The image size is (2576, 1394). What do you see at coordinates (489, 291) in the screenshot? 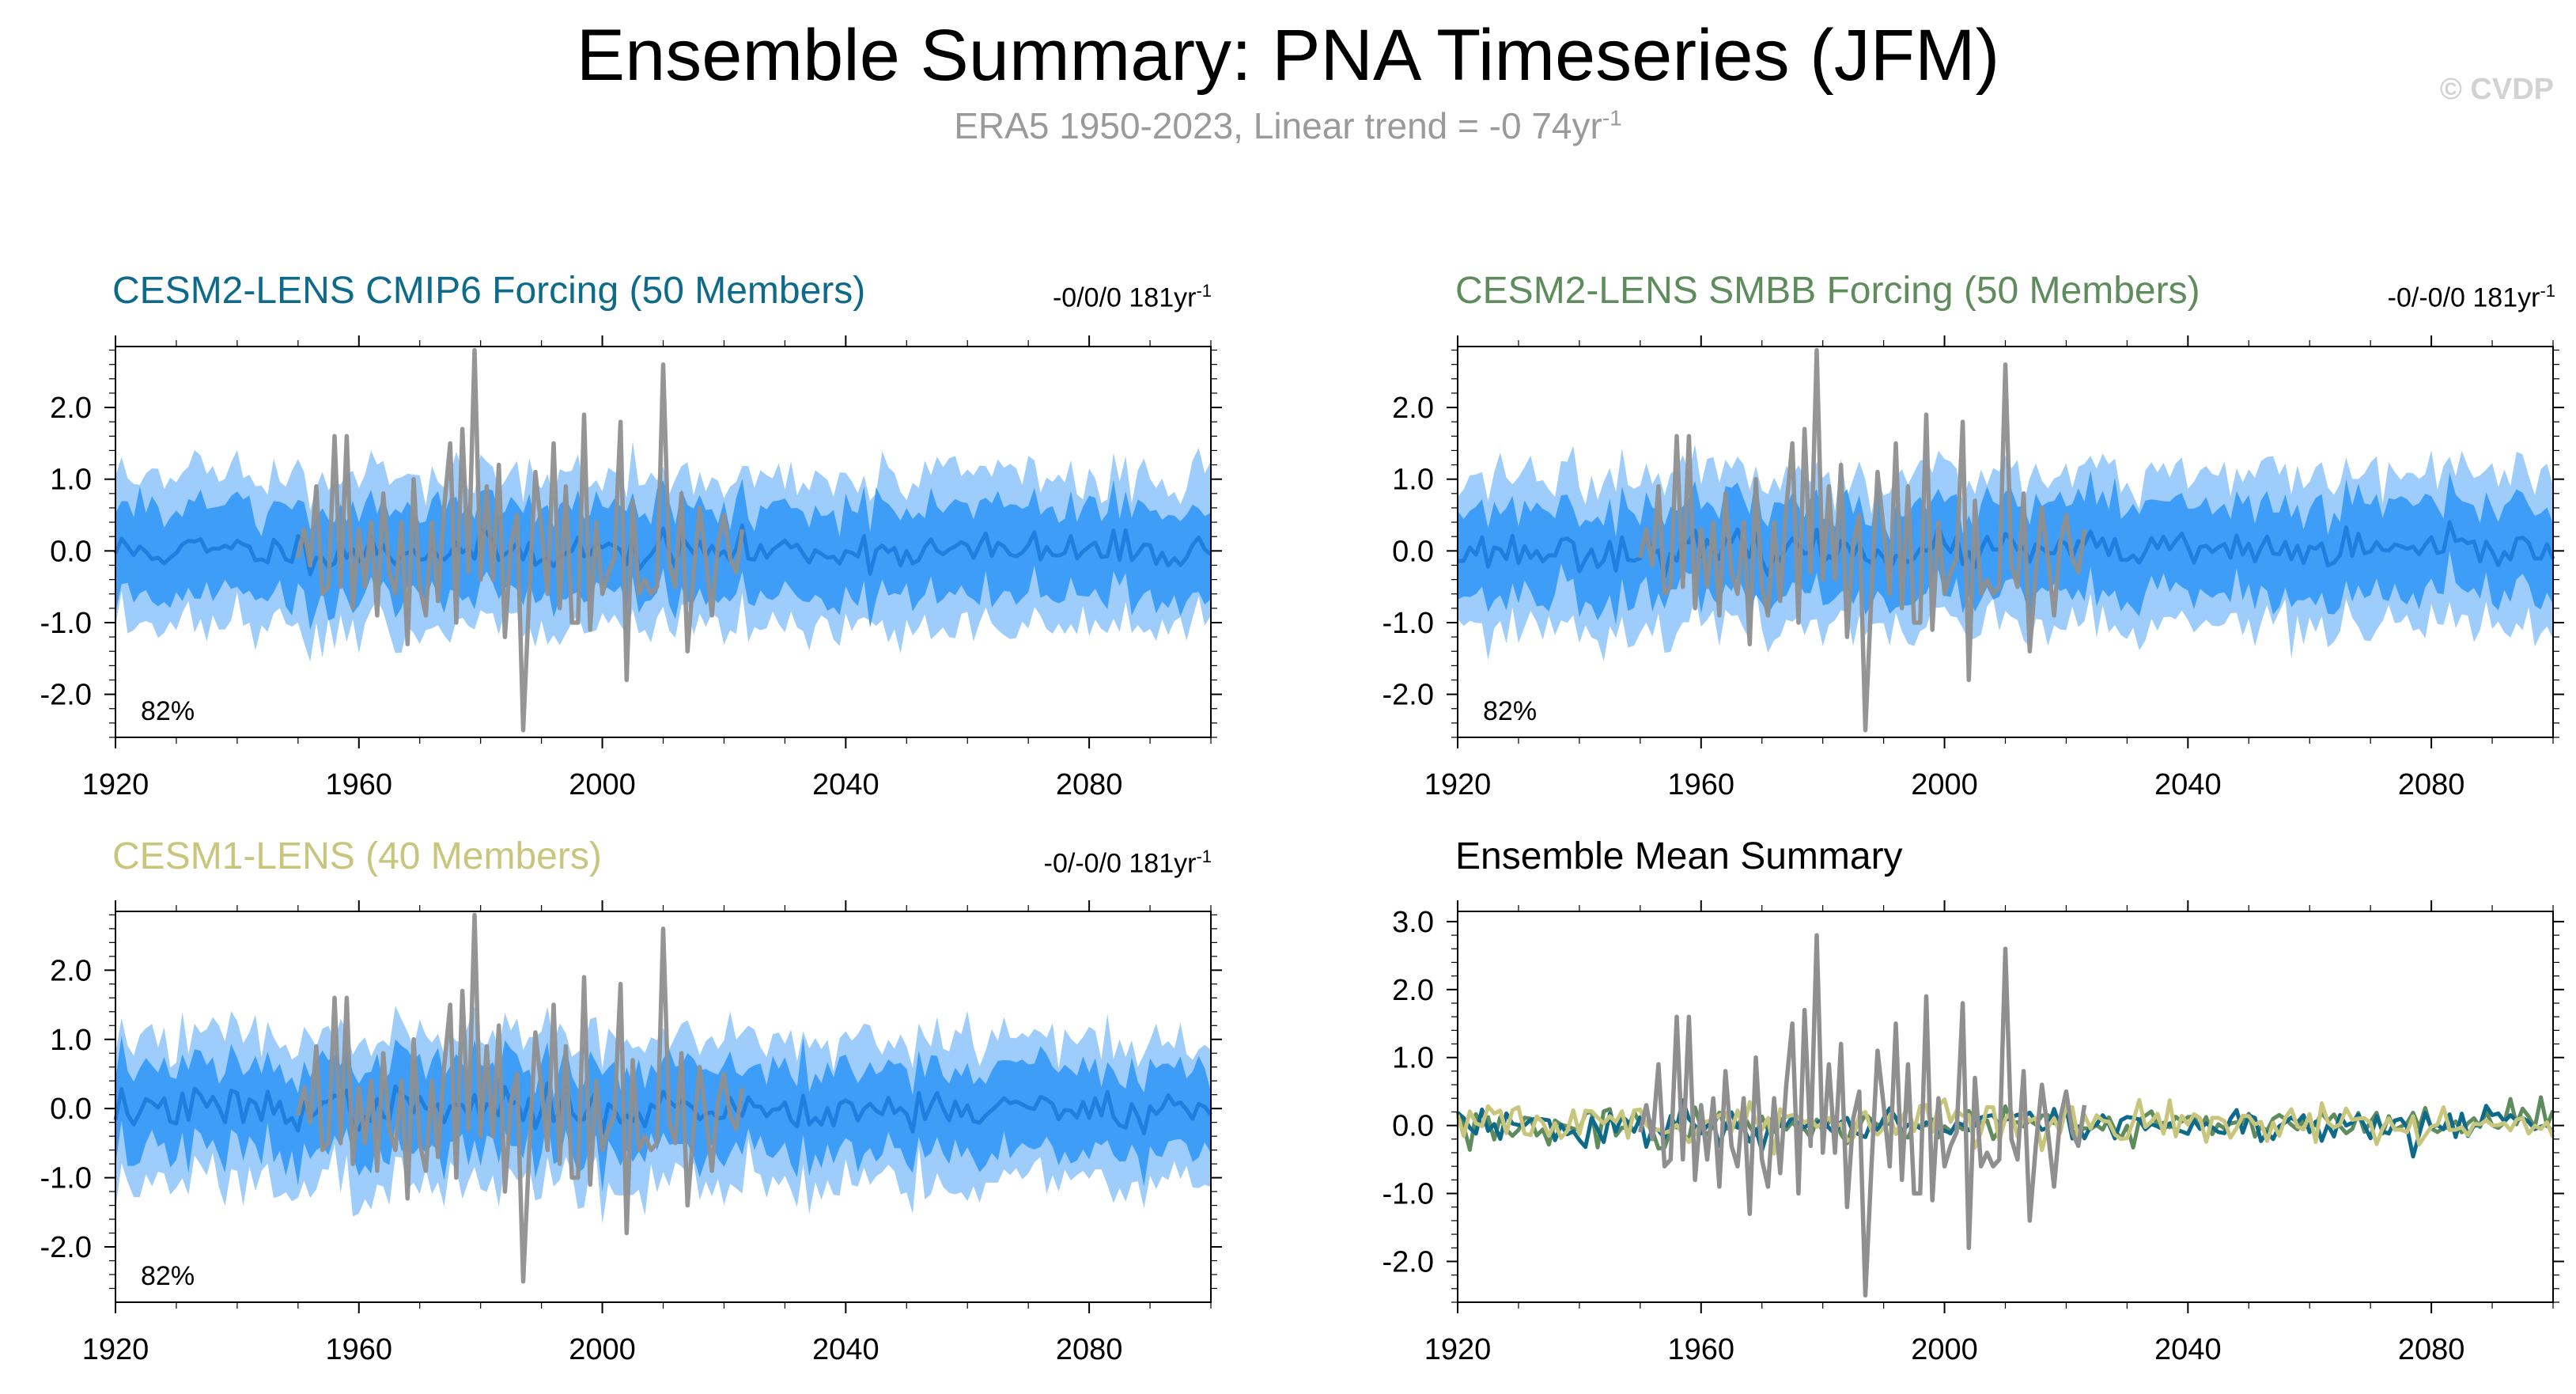
I see `panel-title-cesm2-cmip6: CESM2-LENS CMIP6 Forcing (50 Members)` at bounding box center [489, 291].